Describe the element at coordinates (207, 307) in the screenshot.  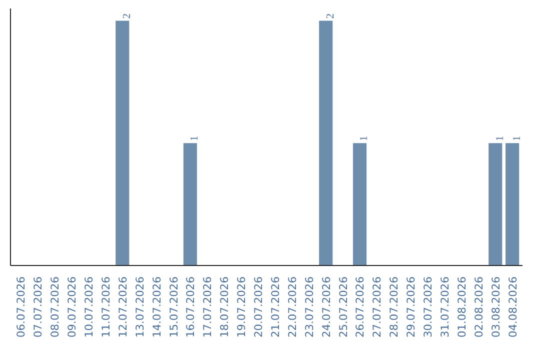
I see `x-tick-label: 17.07.2026` at that location.